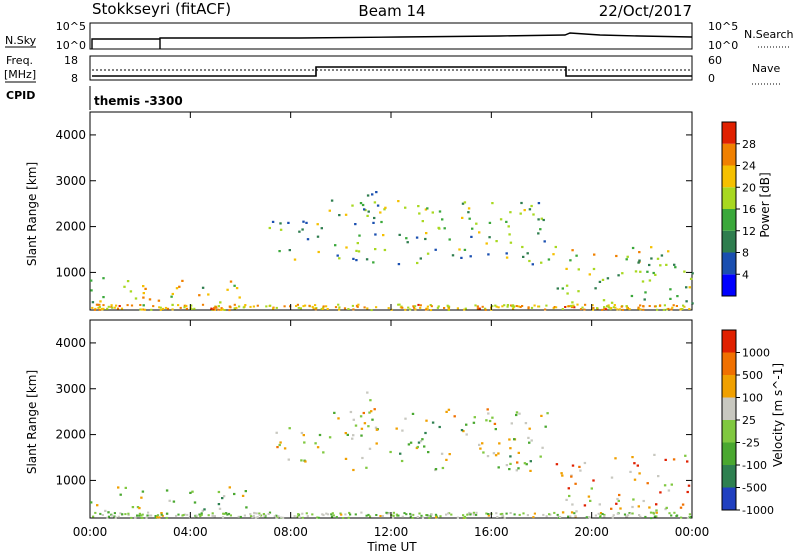 The image size is (800, 558). What do you see at coordinates (738, 209) in the screenshot?
I see `power-colorbar: 28 24 20 16 12 8 4` at bounding box center [738, 209].